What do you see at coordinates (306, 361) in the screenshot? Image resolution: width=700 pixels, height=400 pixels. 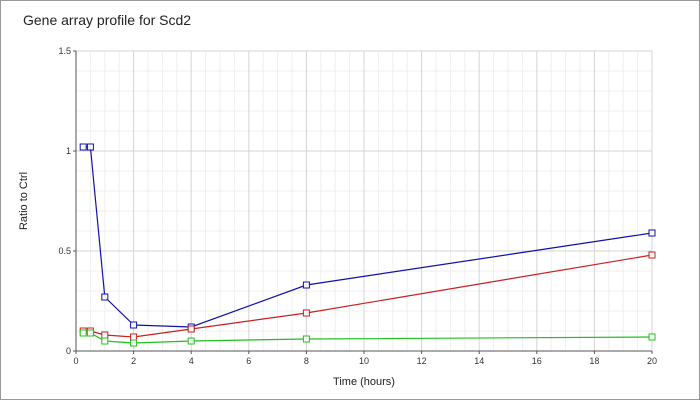 I see `x-tick-label: 8` at bounding box center [306, 361].